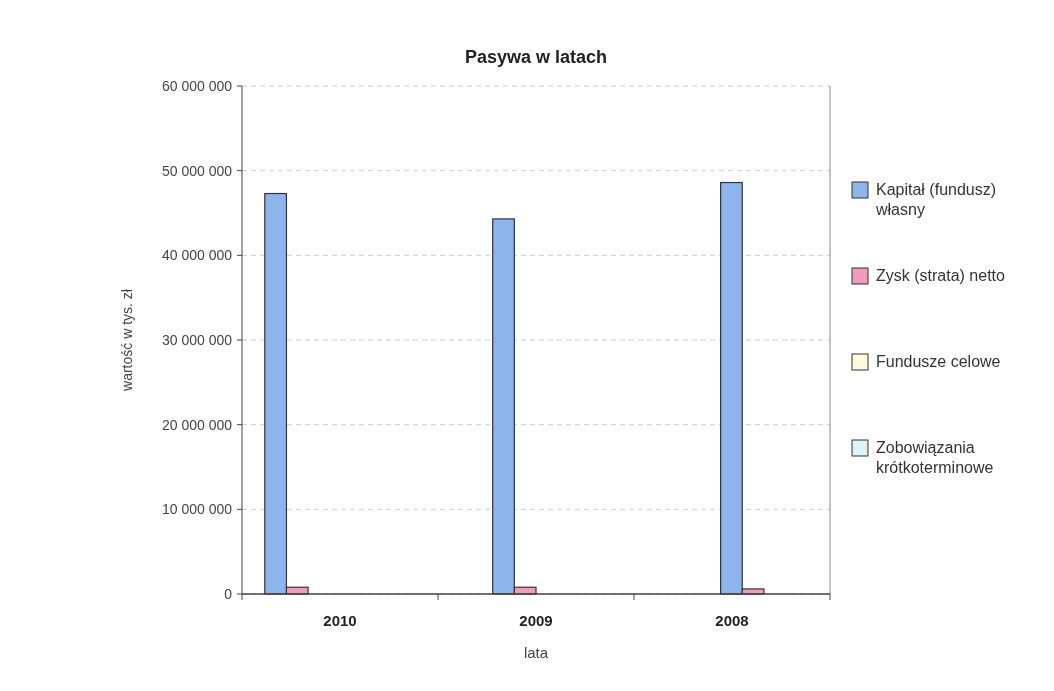 The width and height of the screenshot is (1054, 691). Describe the element at coordinates (197, 339) in the screenshot. I see `y-tick-label: 30 000 000` at that location.